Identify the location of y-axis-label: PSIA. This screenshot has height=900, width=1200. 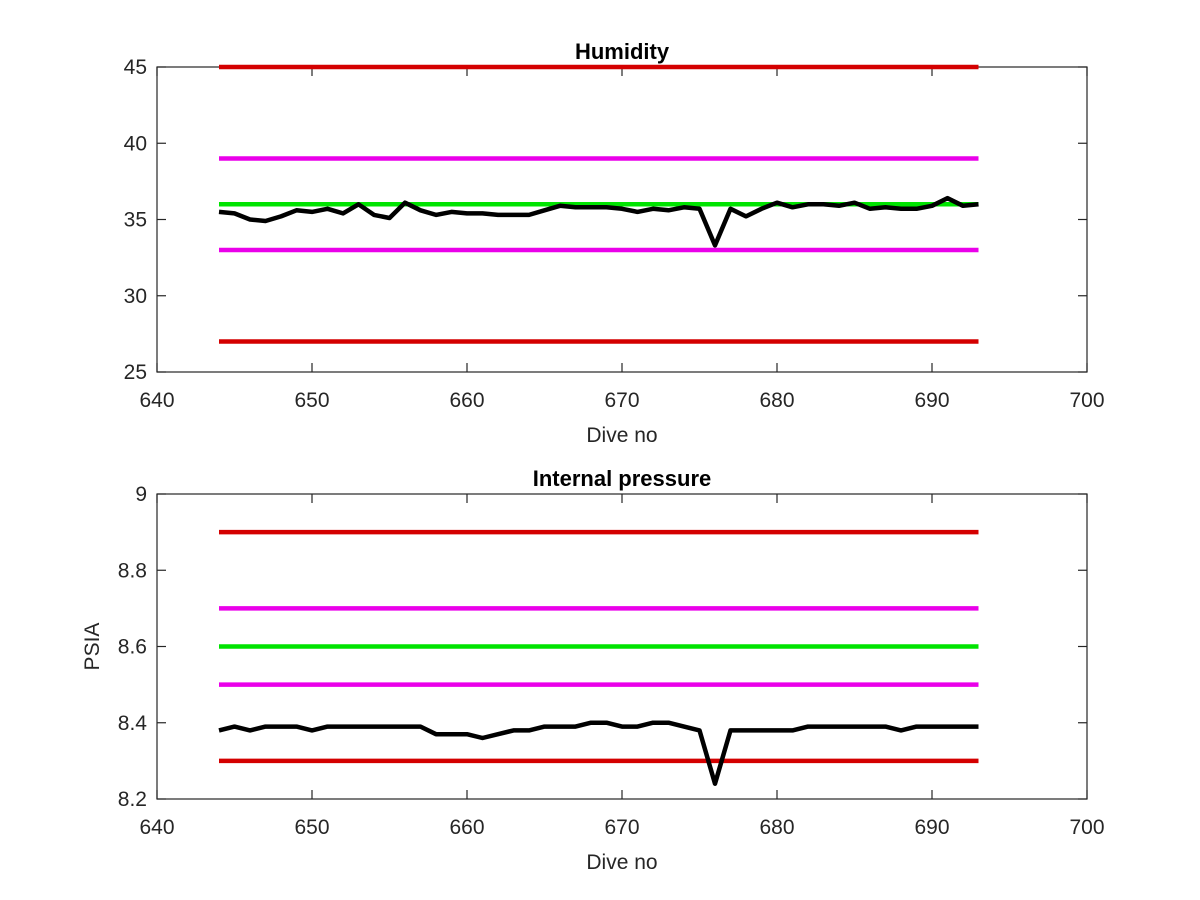
(92, 647).